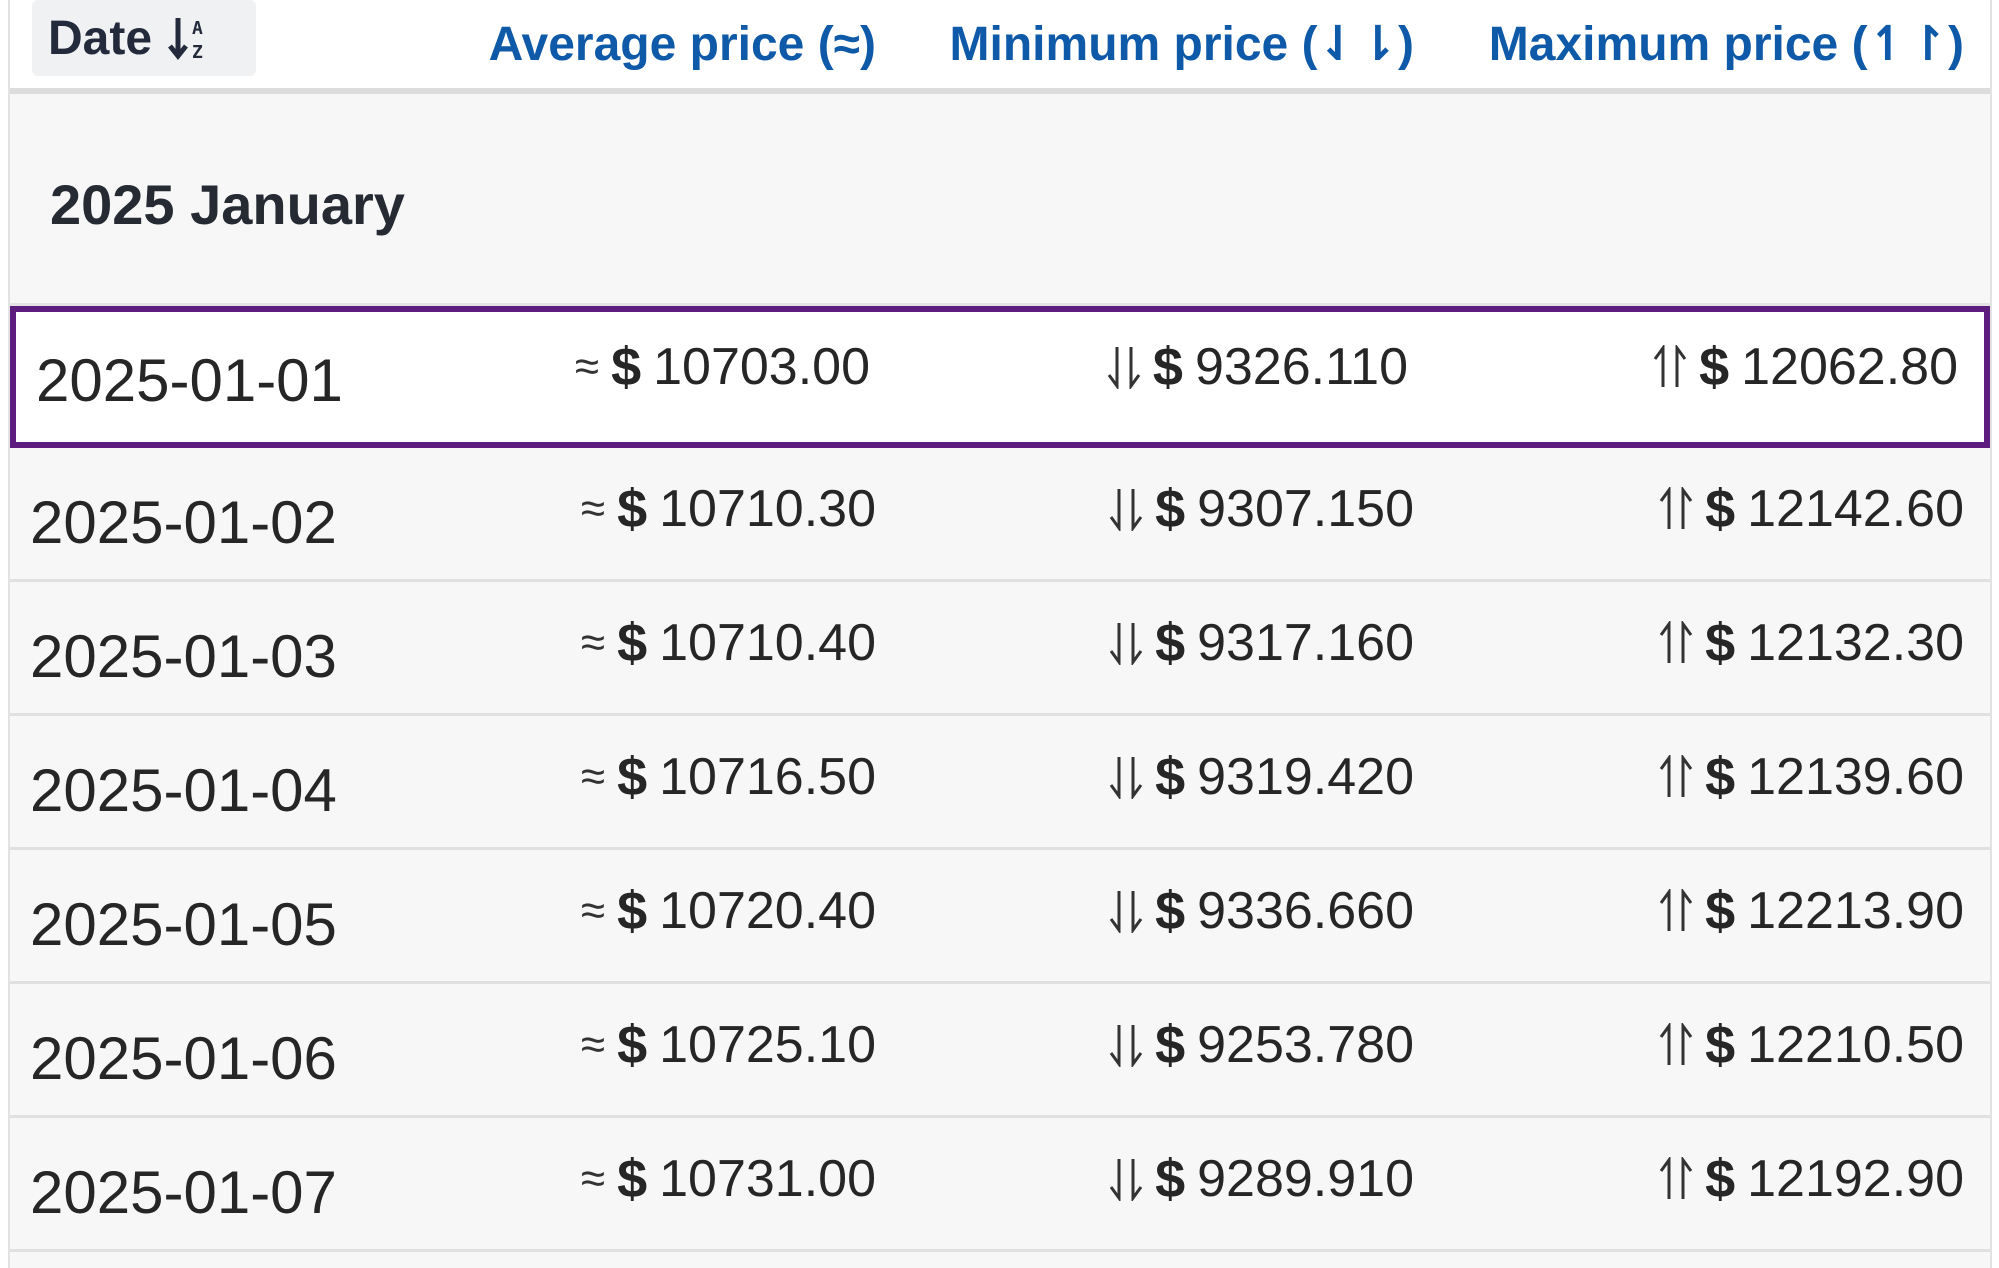 The image size is (1999, 1268). What do you see at coordinates (1000, 377) in the screenshot?
I see `table-row-selected: 2025-01-01 ≈ $10703.00 $9326.110 $12062.80` at bounding box center [1000, 377].